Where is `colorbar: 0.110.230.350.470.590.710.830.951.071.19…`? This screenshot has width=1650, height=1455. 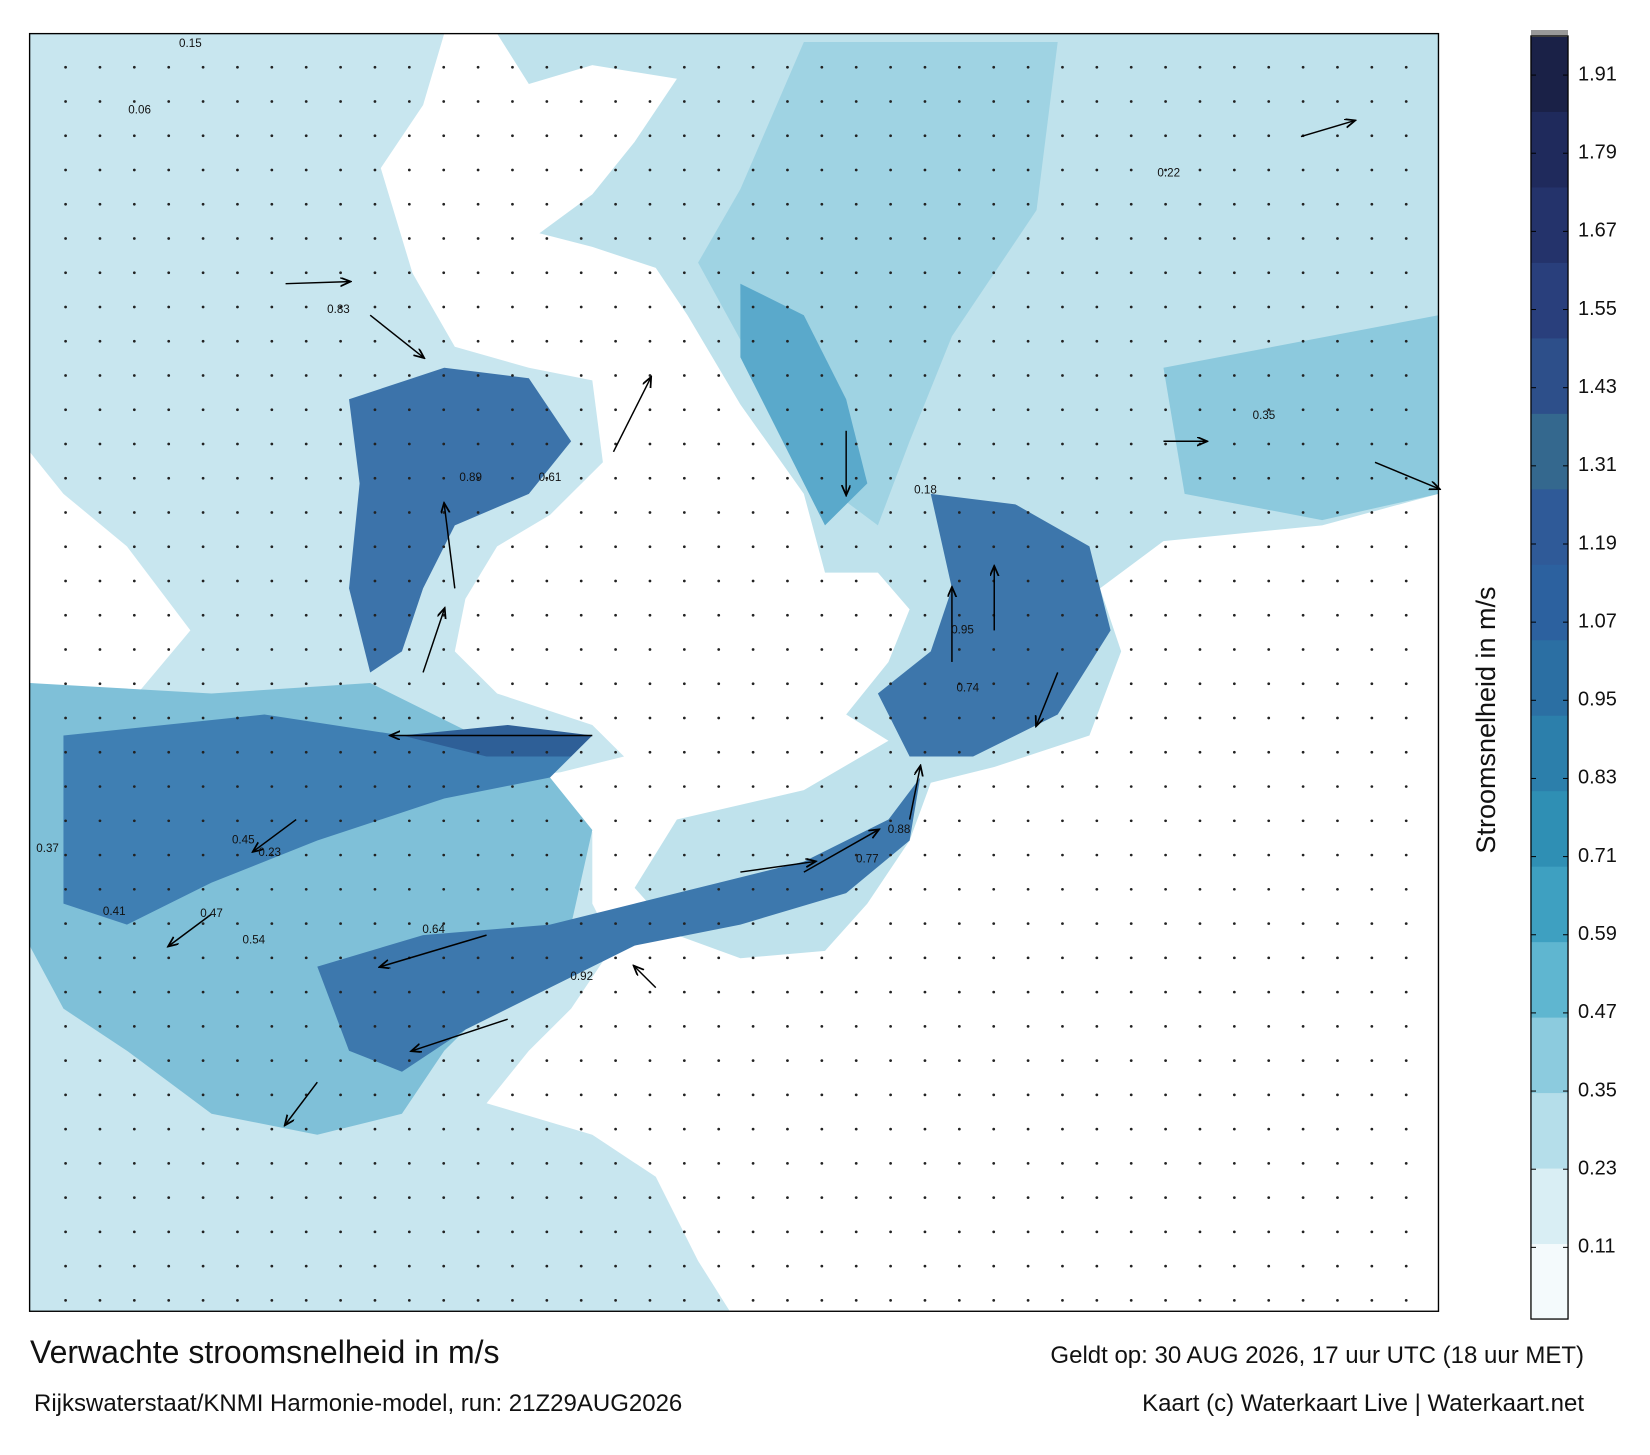
colorbar: 0.110.230.350.470.590.710.830.951.071.19… is located at coordinates (1573, 675).